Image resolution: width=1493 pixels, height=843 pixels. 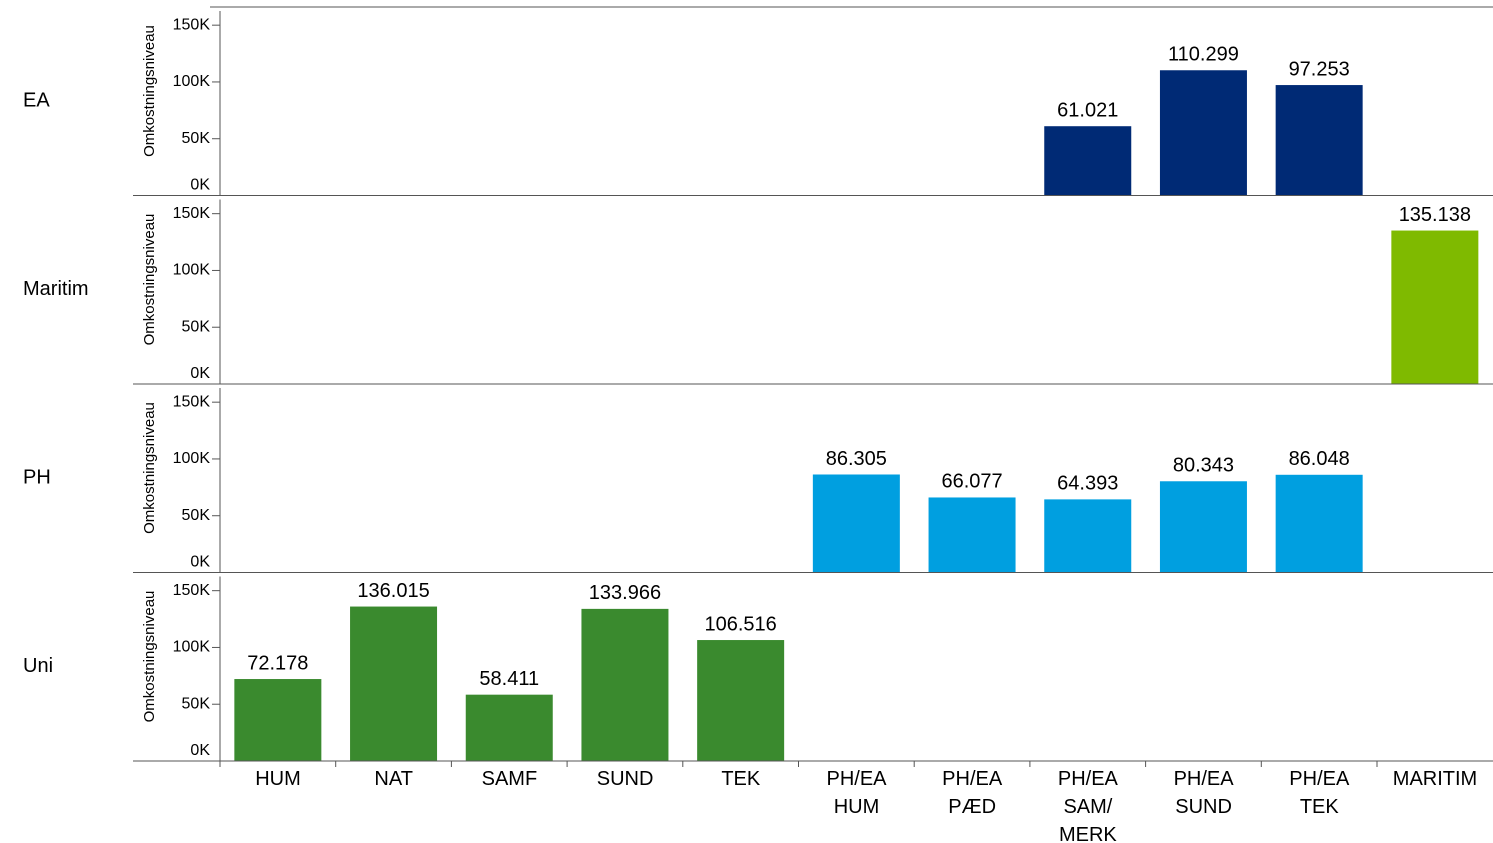 I want to click on value-label: 86.305, so click(x=856, y=459).